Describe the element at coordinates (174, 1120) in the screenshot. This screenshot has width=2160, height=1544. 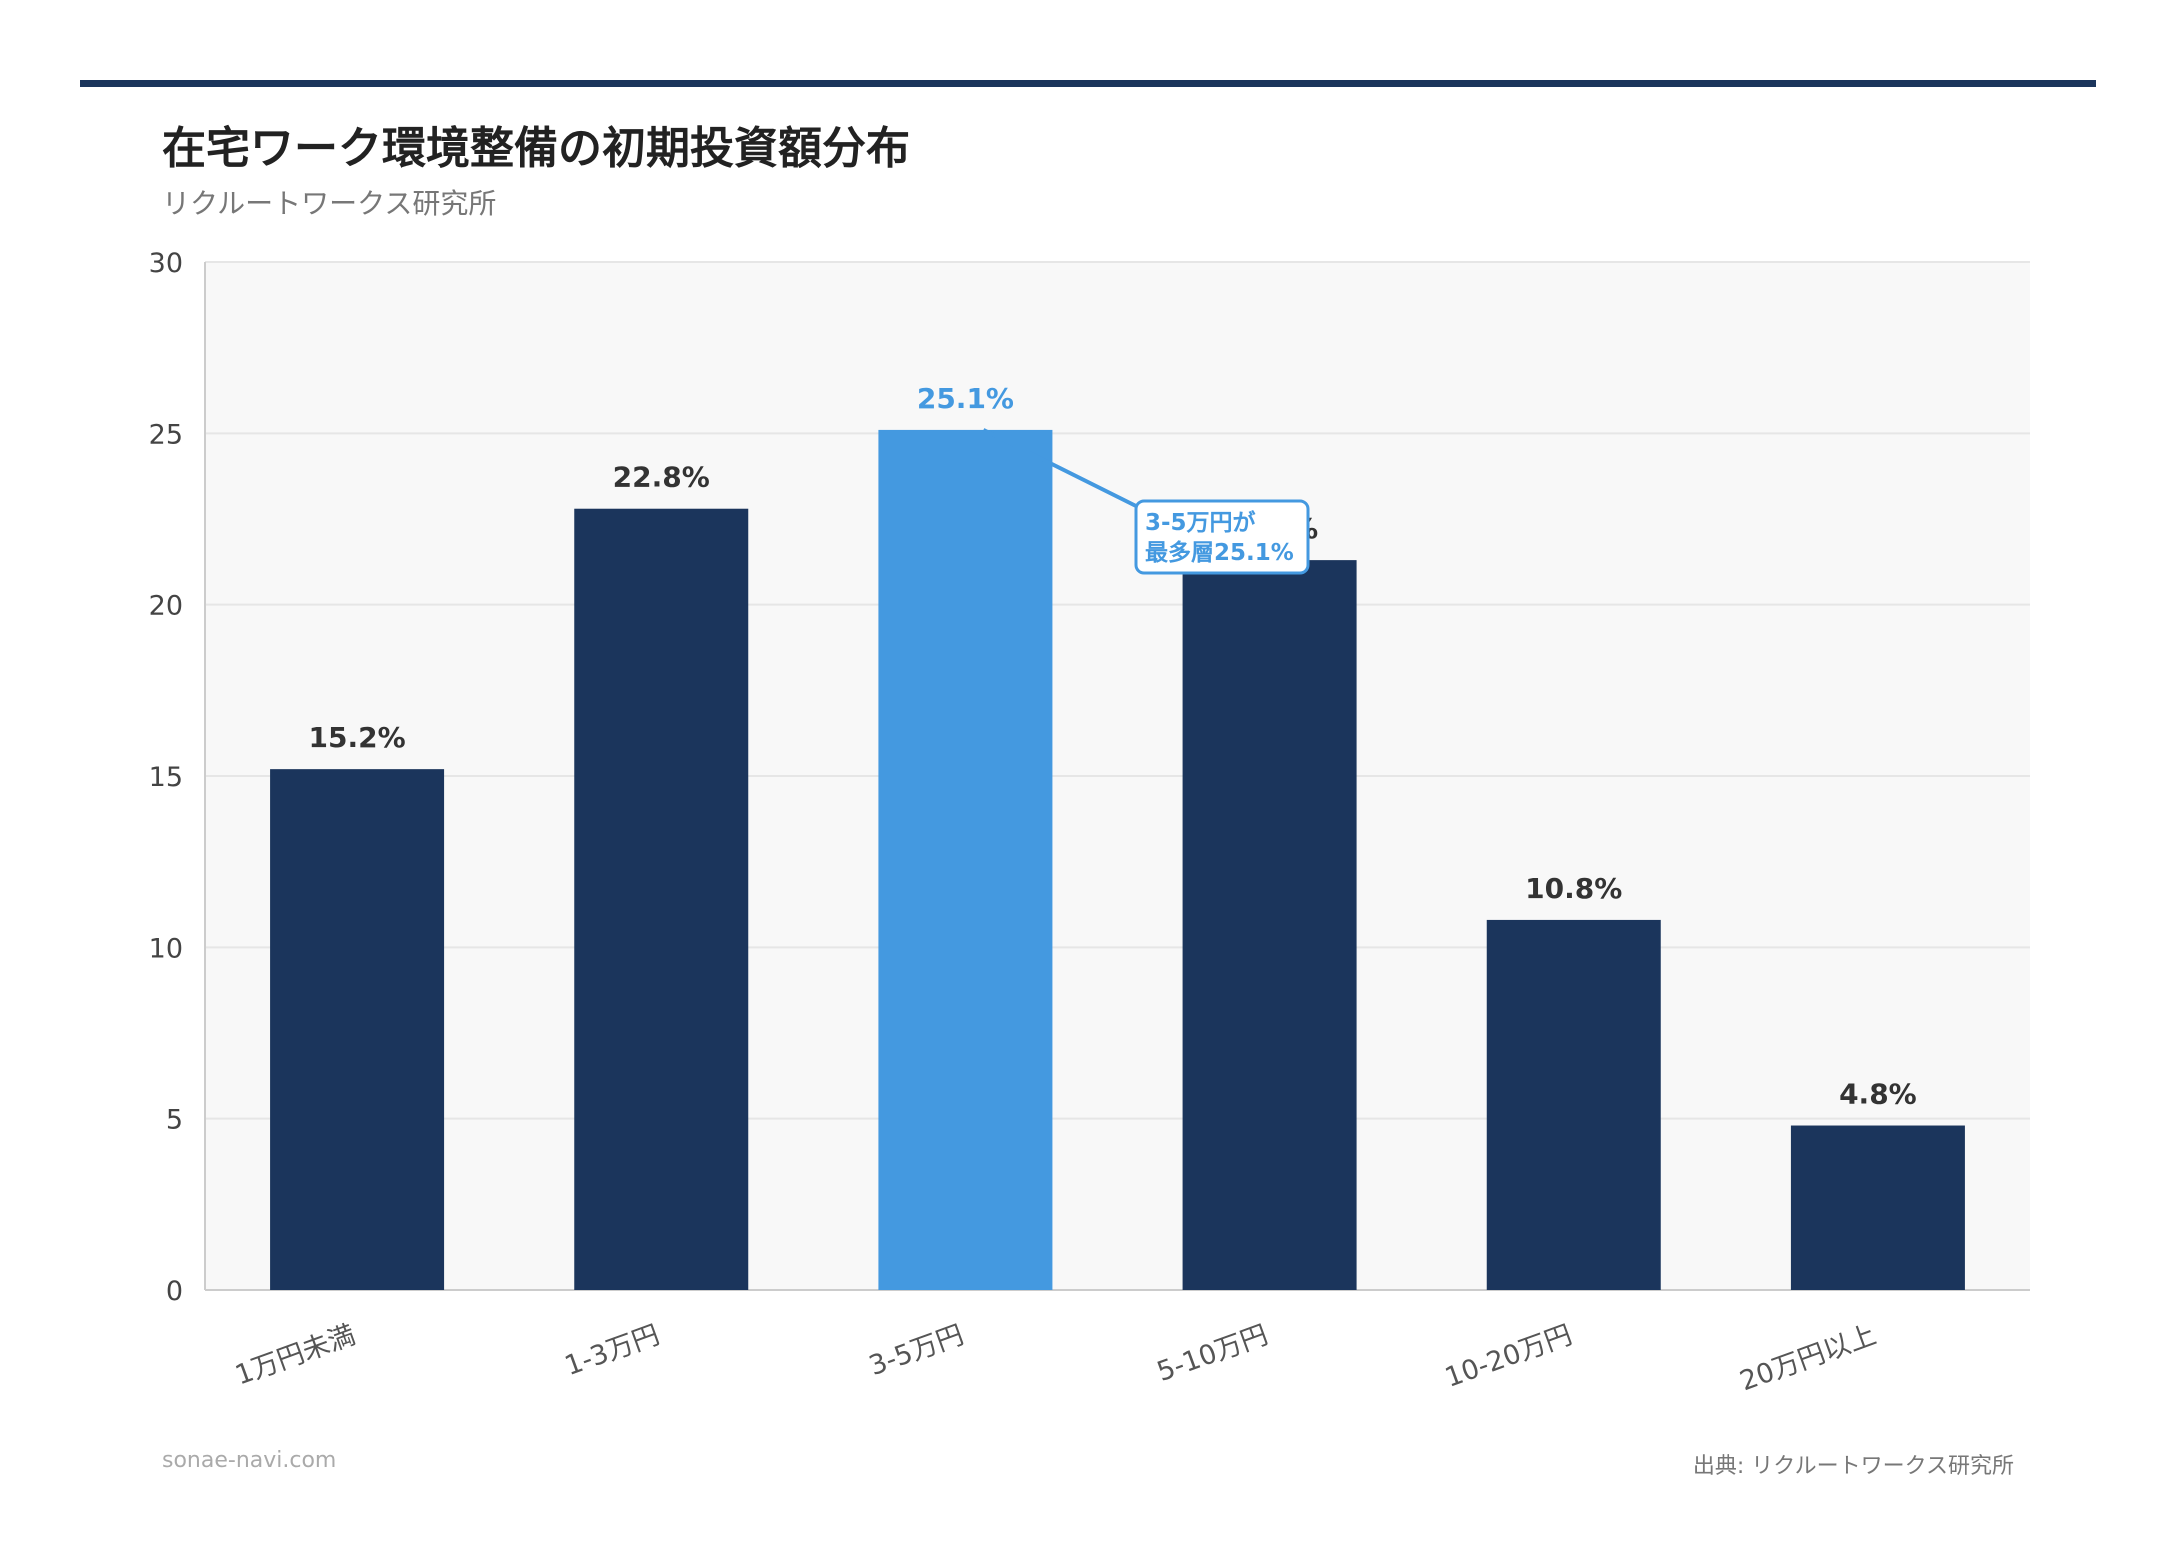
I see `y-tick-label: 5` at that location.